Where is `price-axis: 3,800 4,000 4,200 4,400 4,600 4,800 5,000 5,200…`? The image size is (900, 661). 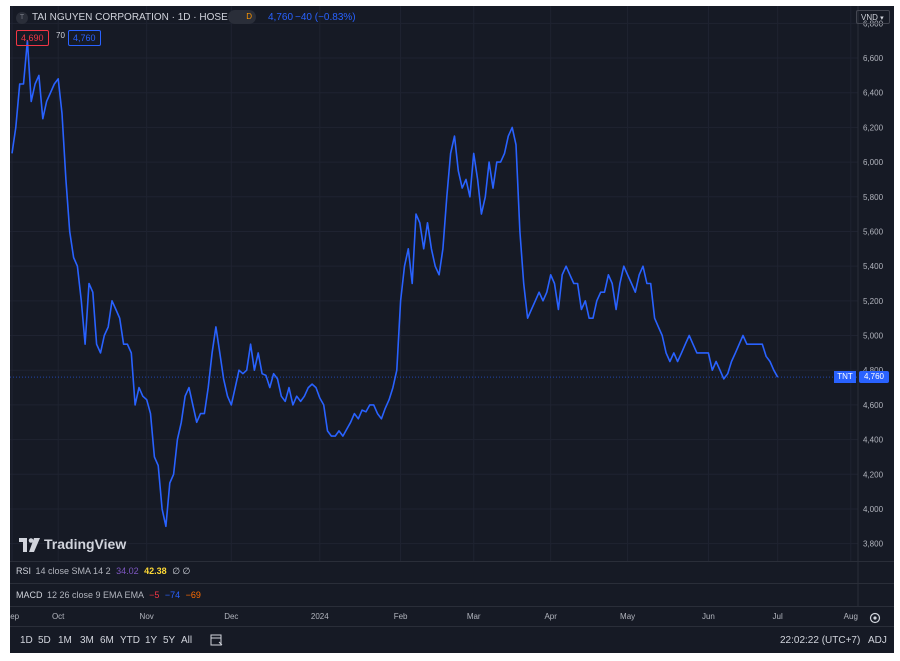 price-axis: 3,800 4,000 4,200 4,400 4,600 4,800 5,000 5,200… is located at coordinates (873, 283).